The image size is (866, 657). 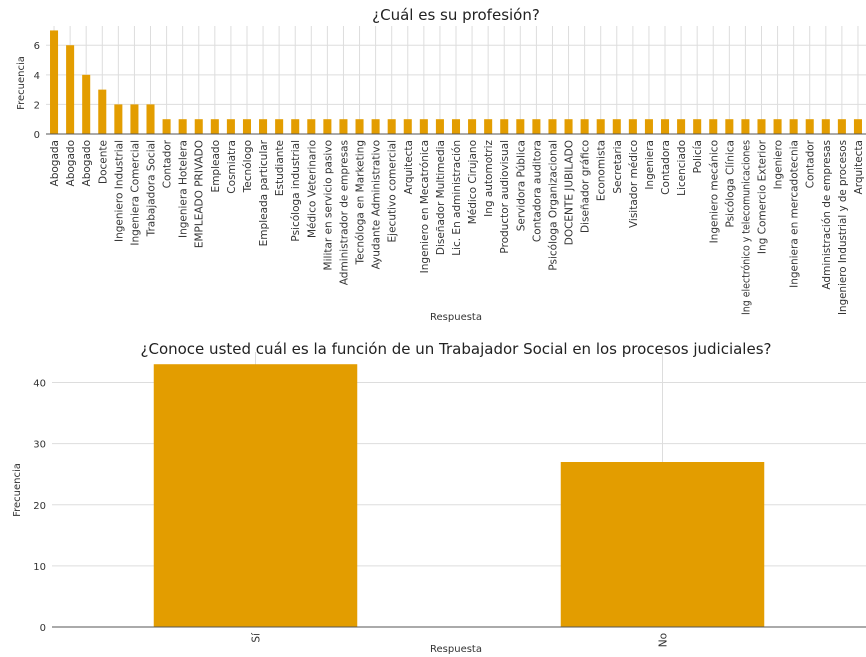 What do you see at coordinates (37, 105) in the screenshot?
I see `y-tick-label: 2` at bounding box center [37, 105].